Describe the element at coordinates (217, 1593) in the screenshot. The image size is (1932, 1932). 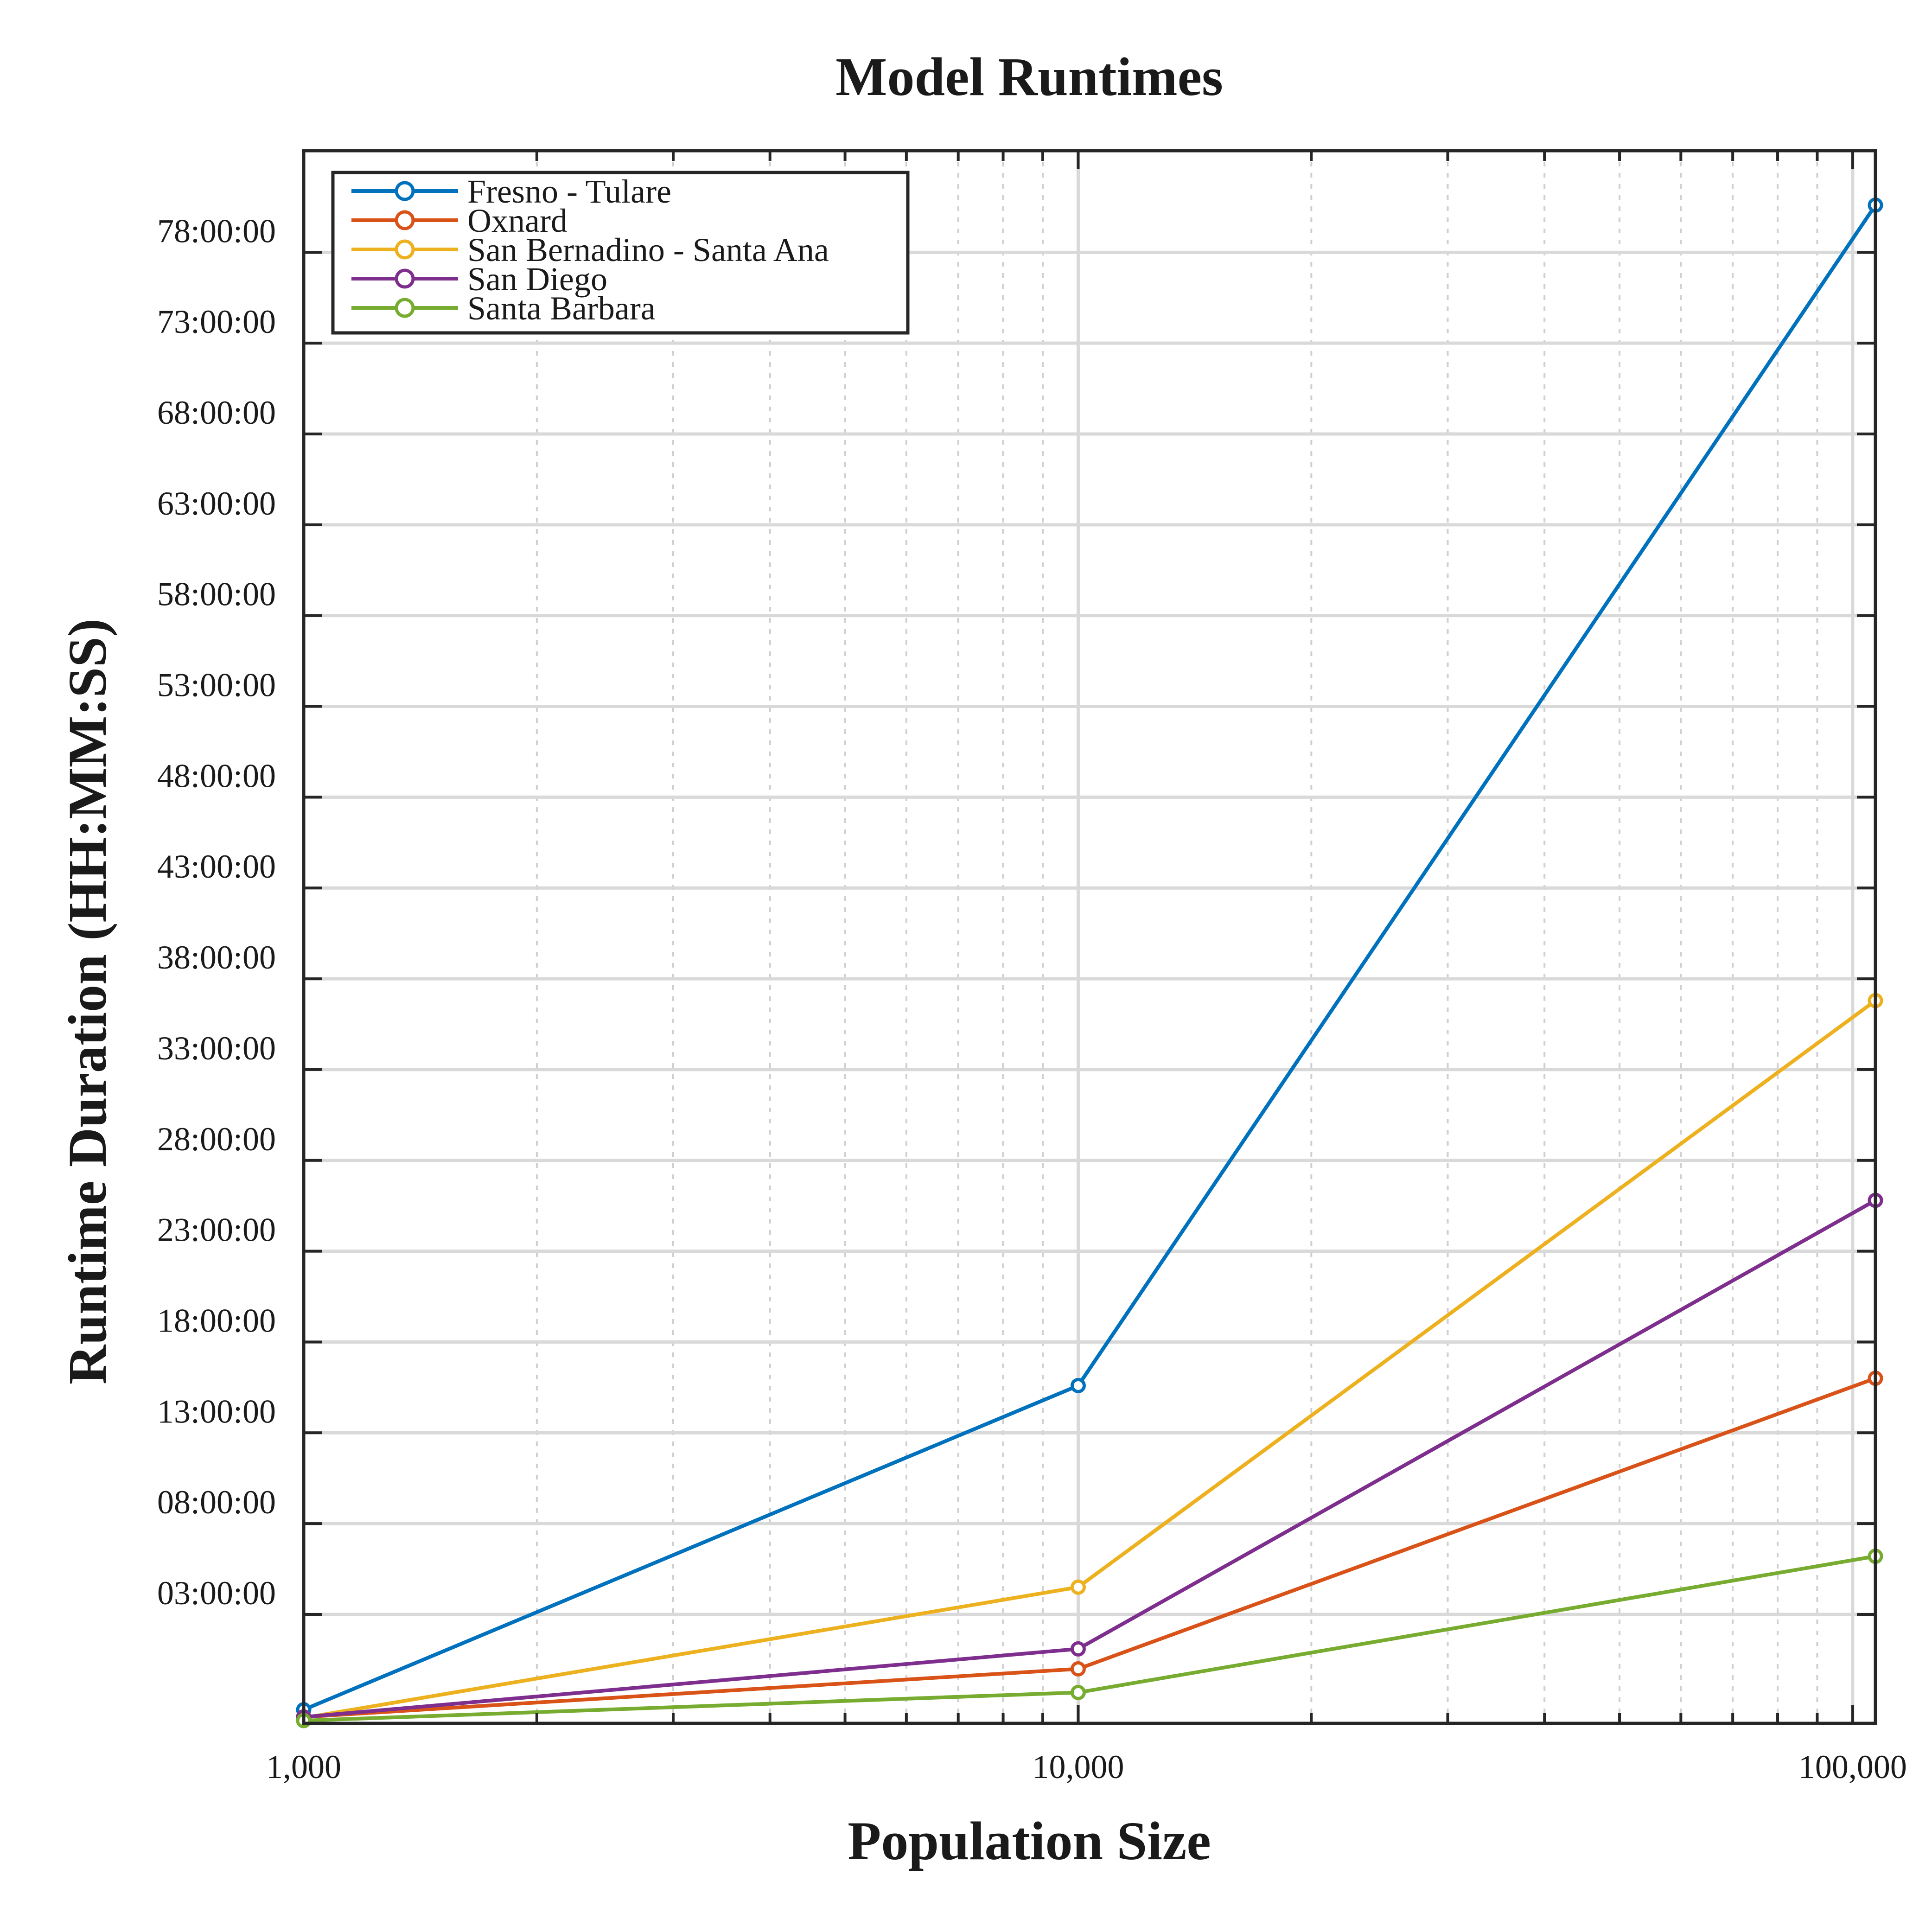
I see `y-tick-label: 03:00:00` at that location.